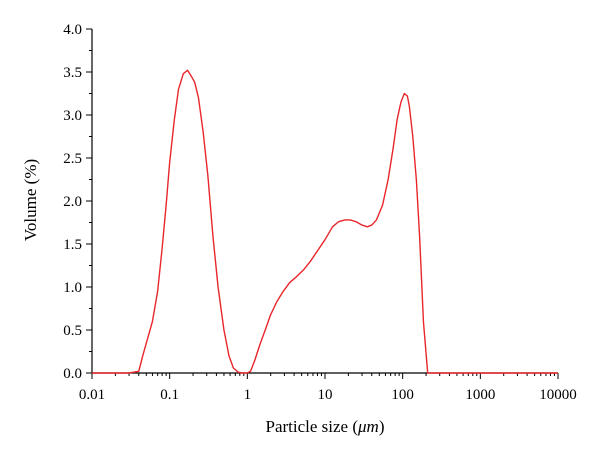 This screenshot has height=458, width=600. What do you see at coordinates (72, 159) in the screenshot?
I see `y-tick-label: 2.5` at bounding box center [72, 159].